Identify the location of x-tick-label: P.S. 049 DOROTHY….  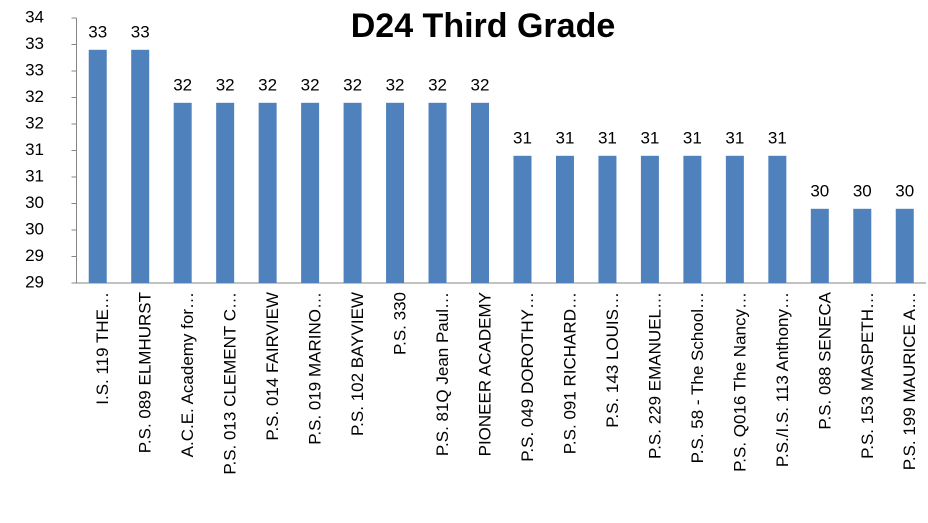
(527, 377).